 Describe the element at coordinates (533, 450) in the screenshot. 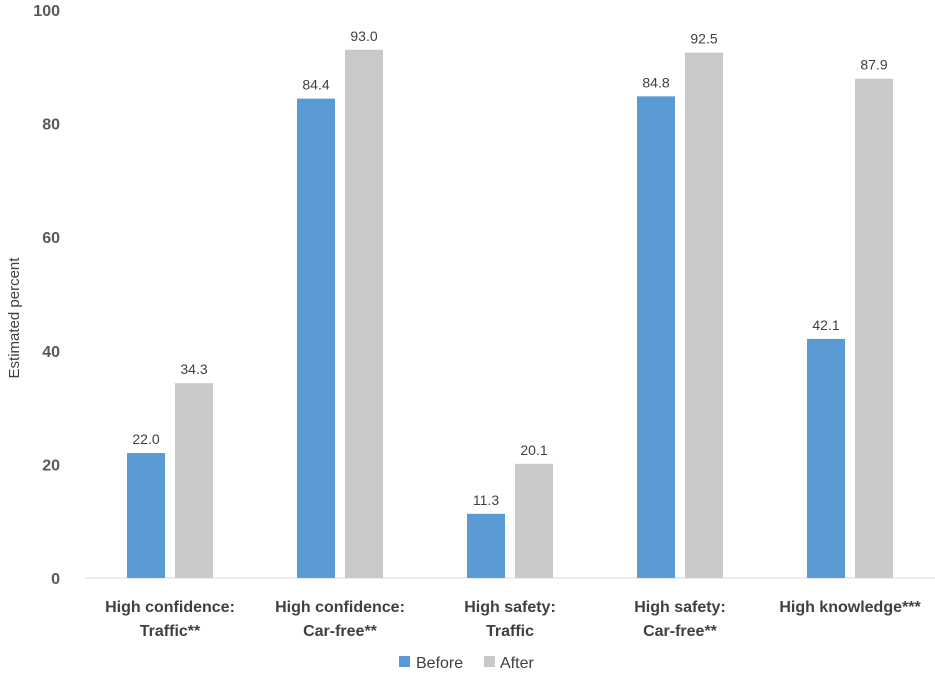

I see `data-label-after-2: 20.1` at that location.